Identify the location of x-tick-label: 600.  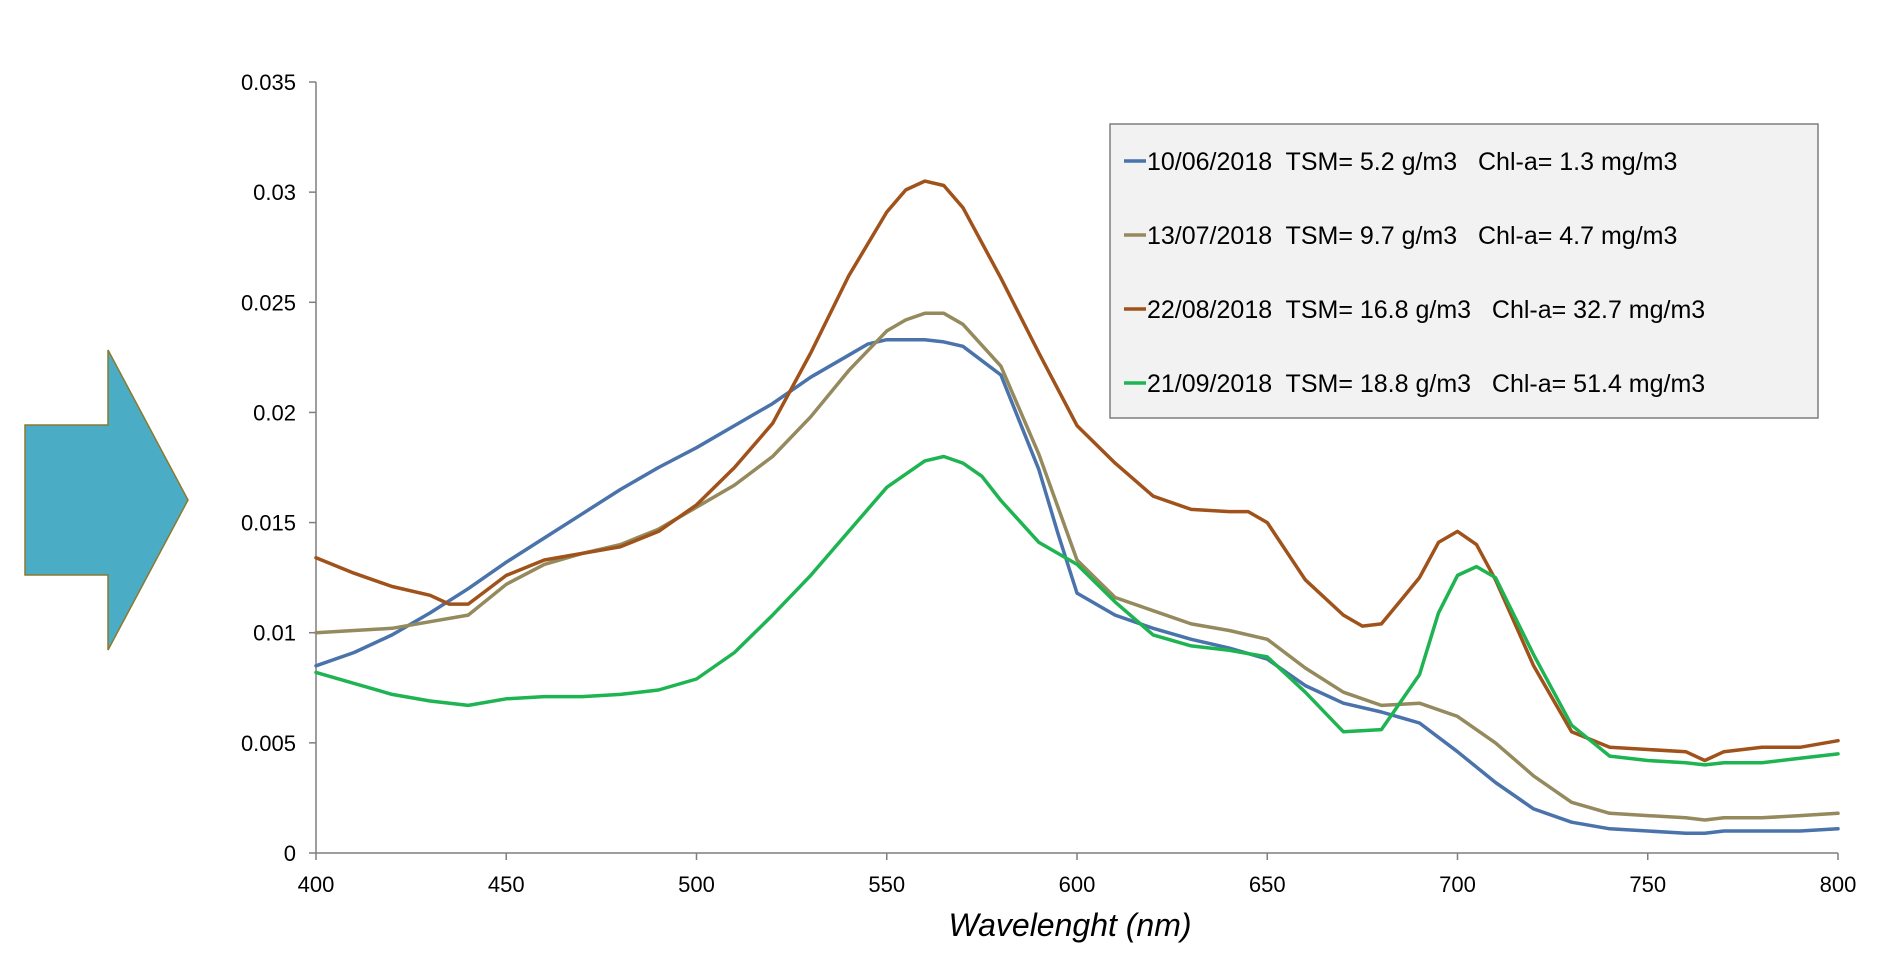
(1077, 884).